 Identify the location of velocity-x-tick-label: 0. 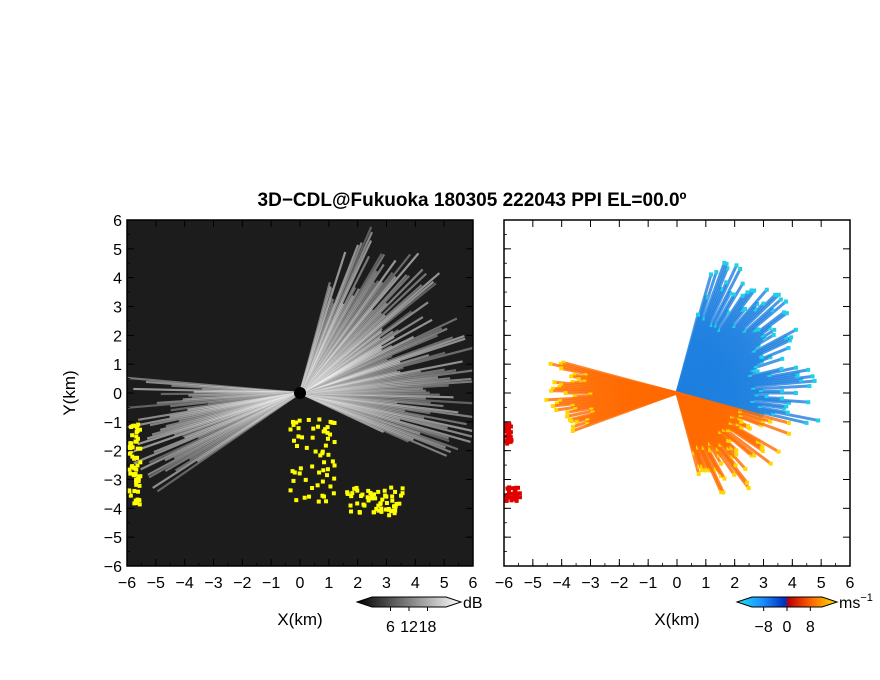
(677, 583).